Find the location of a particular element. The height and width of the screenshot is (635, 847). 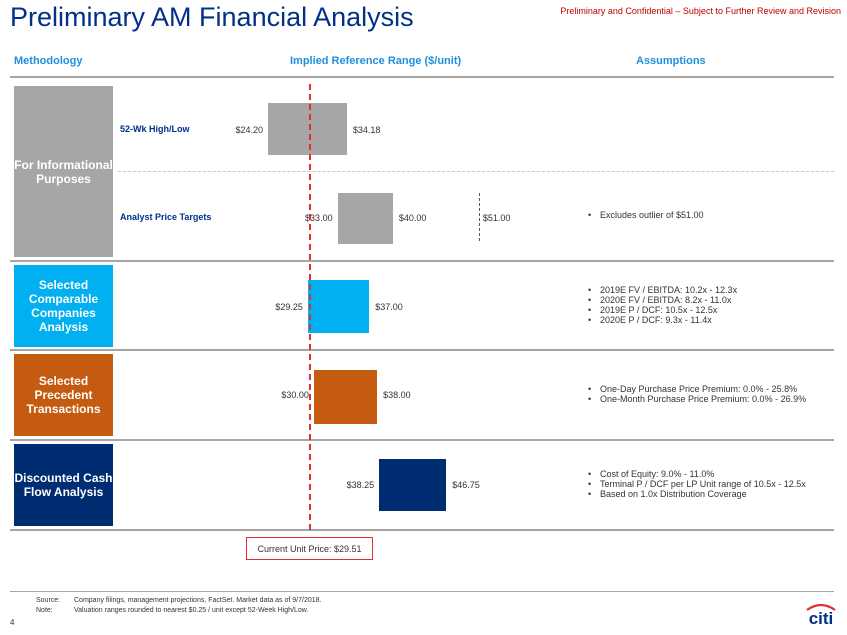

current-price-label: Current Unit Price: $29.51 is located at coordinates (309, 548).